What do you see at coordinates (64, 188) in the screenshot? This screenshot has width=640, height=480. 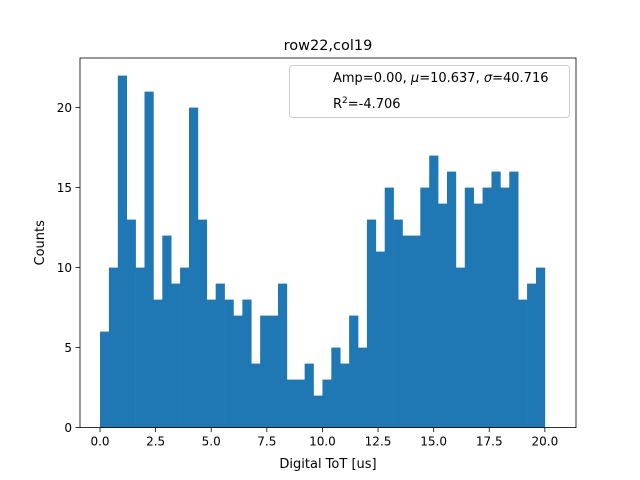 I see `y-tick-label: 15` at bounding box center [64, 188].